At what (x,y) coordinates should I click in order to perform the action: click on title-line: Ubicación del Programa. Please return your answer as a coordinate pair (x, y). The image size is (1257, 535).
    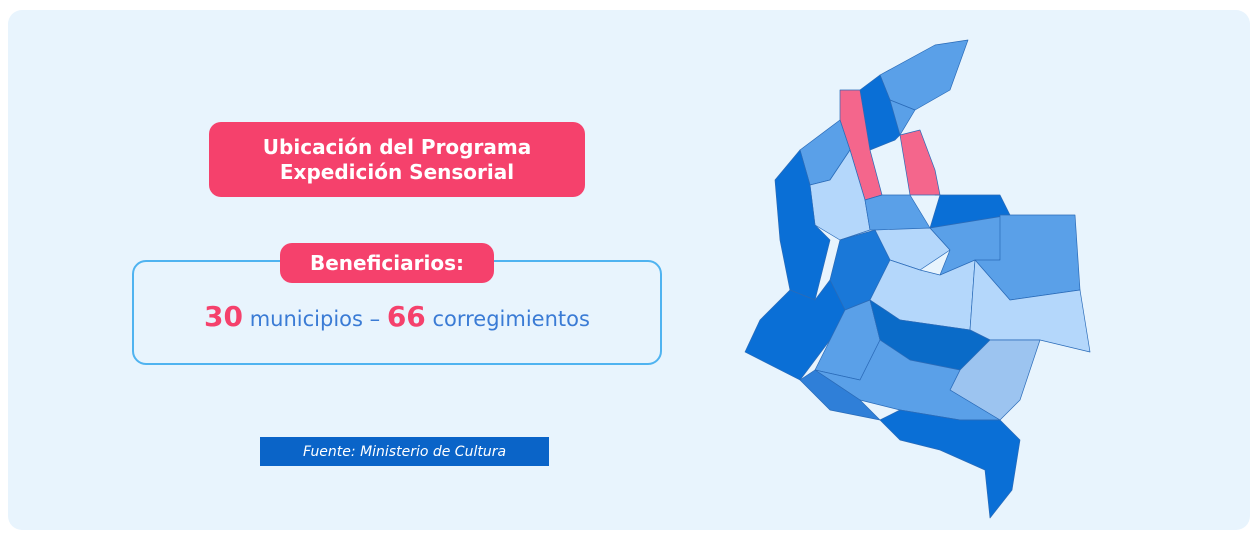
    Looking at the image, I should click on (397, 146).